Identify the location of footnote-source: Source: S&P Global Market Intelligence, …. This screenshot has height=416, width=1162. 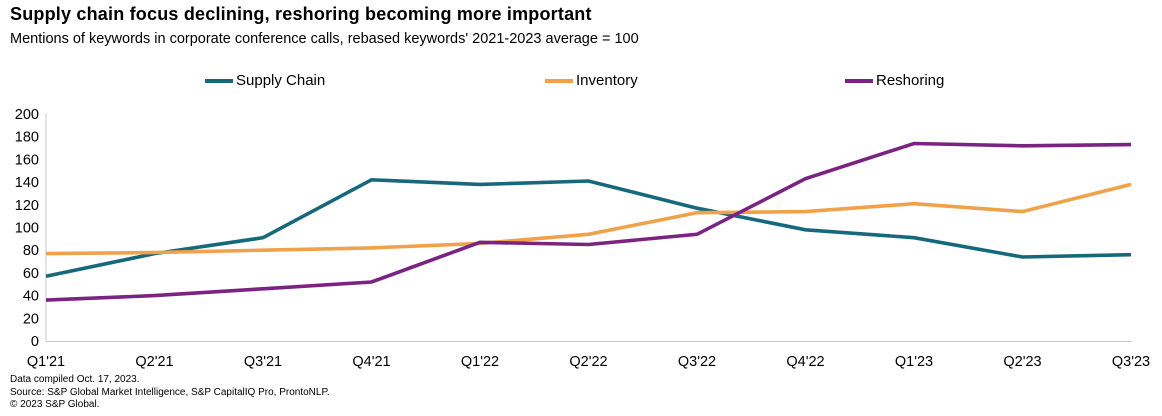
(170, 392).